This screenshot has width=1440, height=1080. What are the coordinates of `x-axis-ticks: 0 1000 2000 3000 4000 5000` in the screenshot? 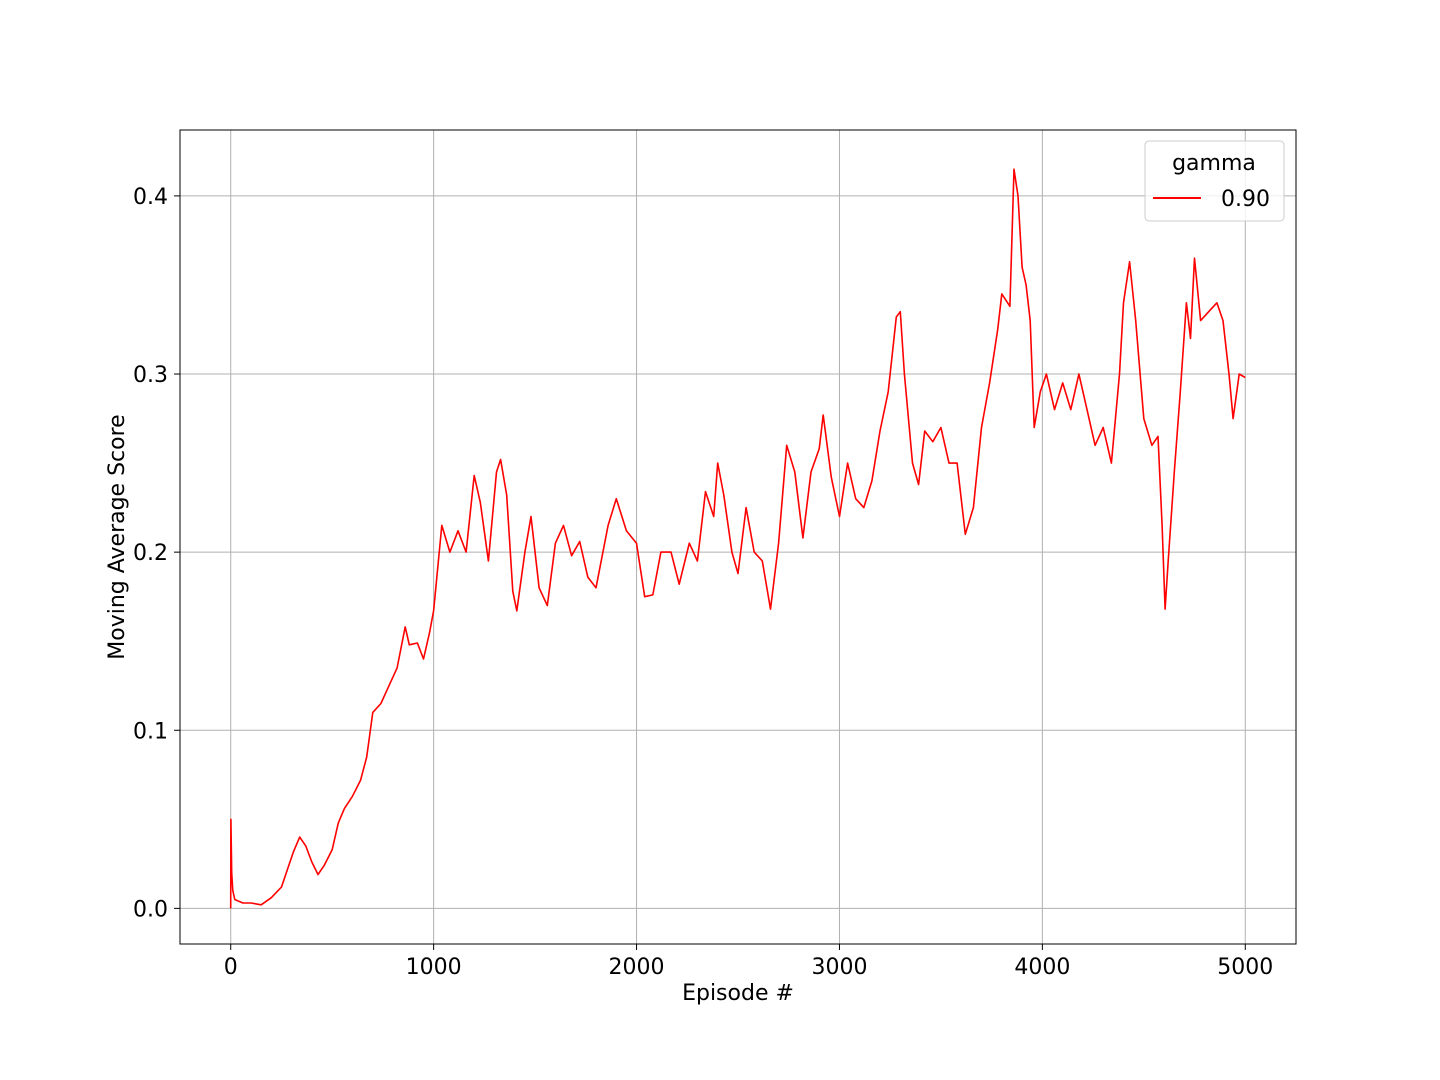 It's located at (748, 962).